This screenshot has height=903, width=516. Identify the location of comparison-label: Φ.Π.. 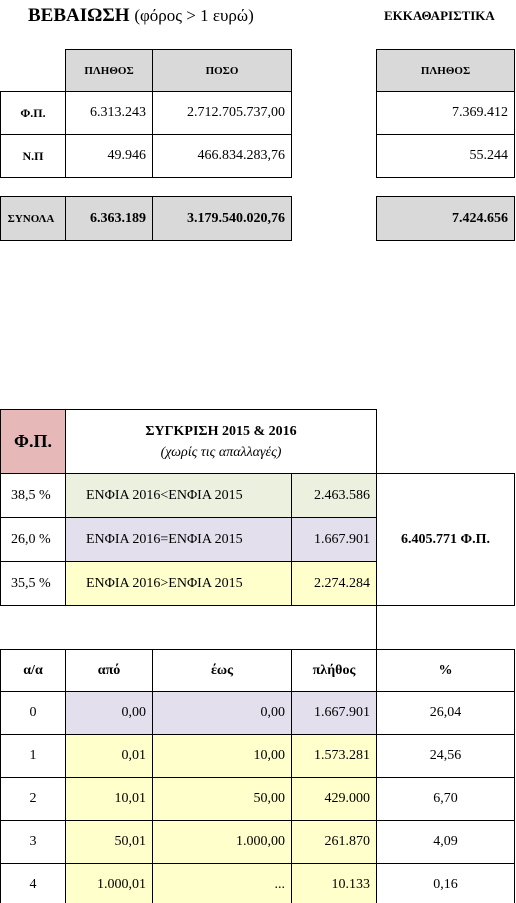
(33, 441).